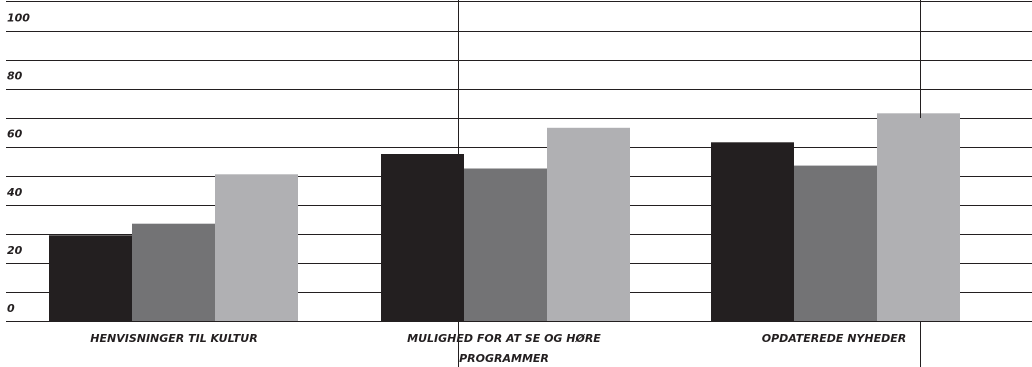 This screenshot has height=367, width=1032. Describe the element at coordinates (11, 308) in the screenshot. I see `y-tick-label-0: 0` at that location.